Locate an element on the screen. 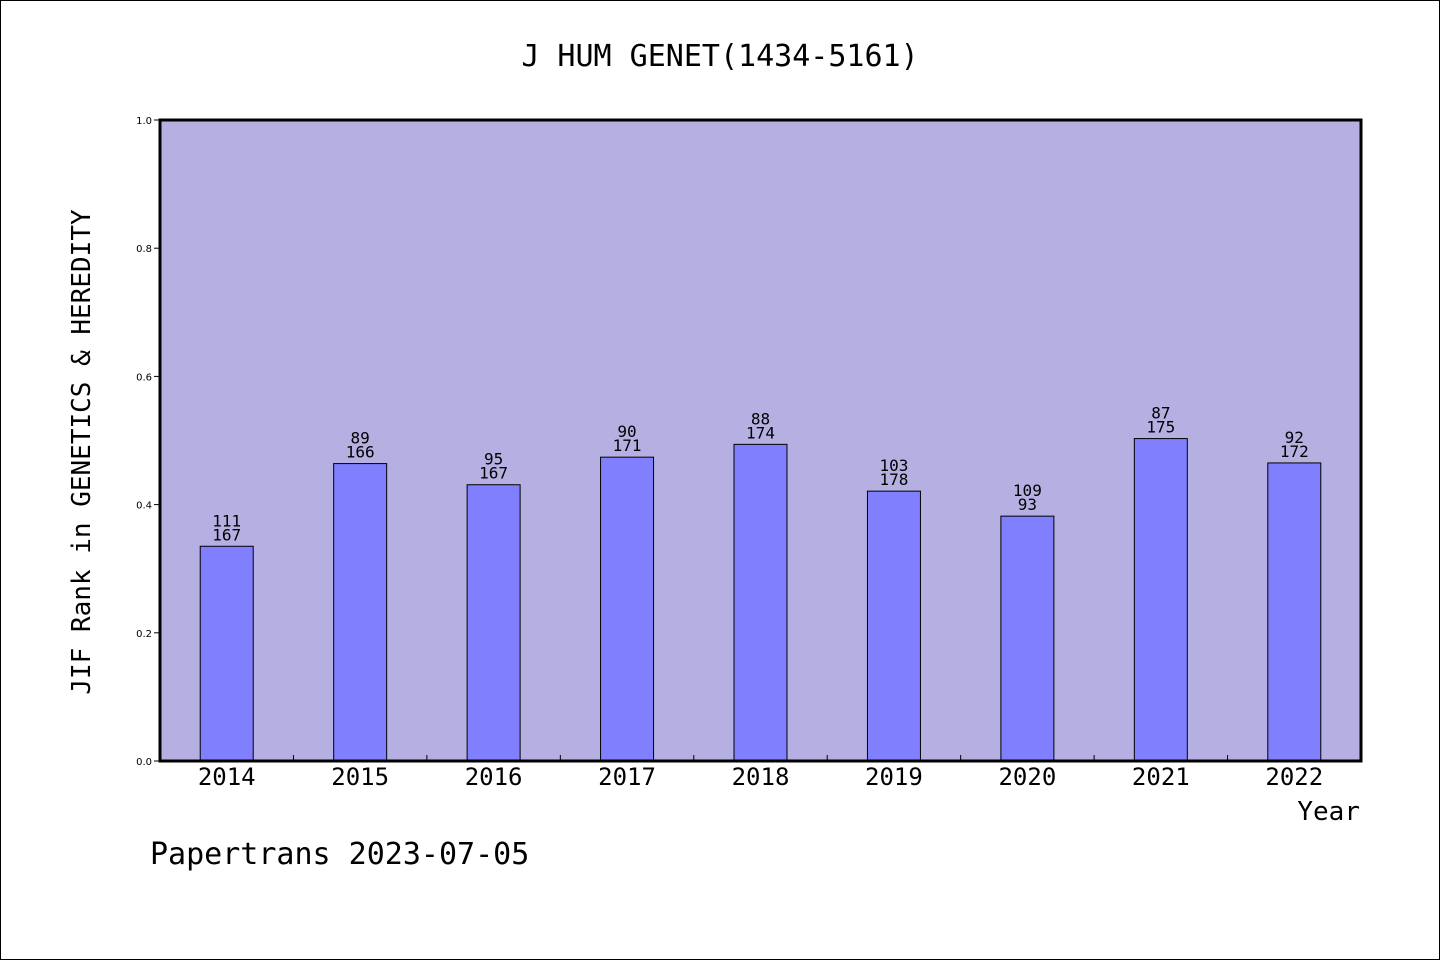 The width and height of the screenshot is (1440, 960). footer-text: Papertrans 2023-07-05 is located at coordinates (339, 854).